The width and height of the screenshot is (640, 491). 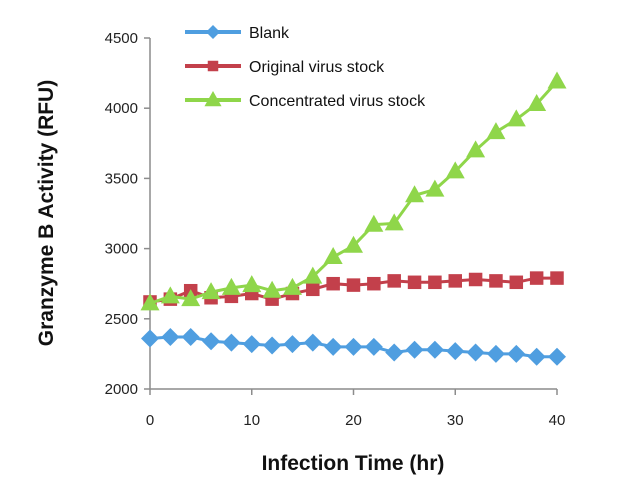 What do you see at coordinates (237, 33) in the screenshot?
I see `legend-item: Blank` at bounding box center [237, 33].